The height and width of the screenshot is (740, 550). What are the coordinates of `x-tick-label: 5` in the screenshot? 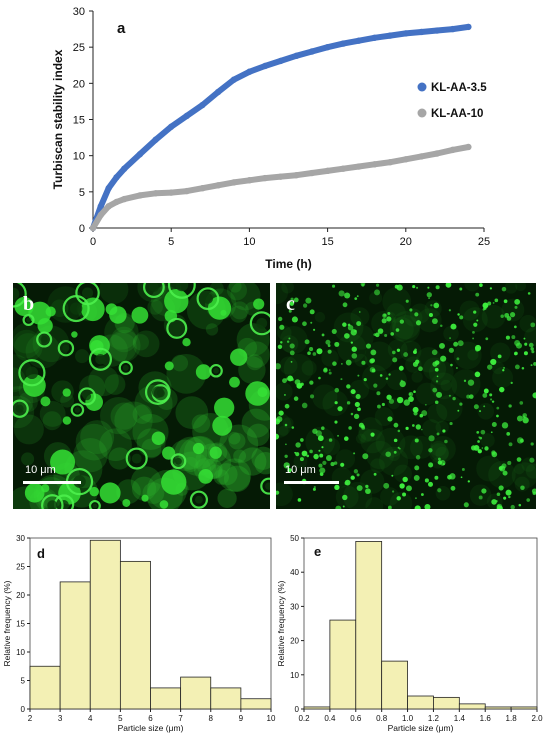 It's located at (171, 242).